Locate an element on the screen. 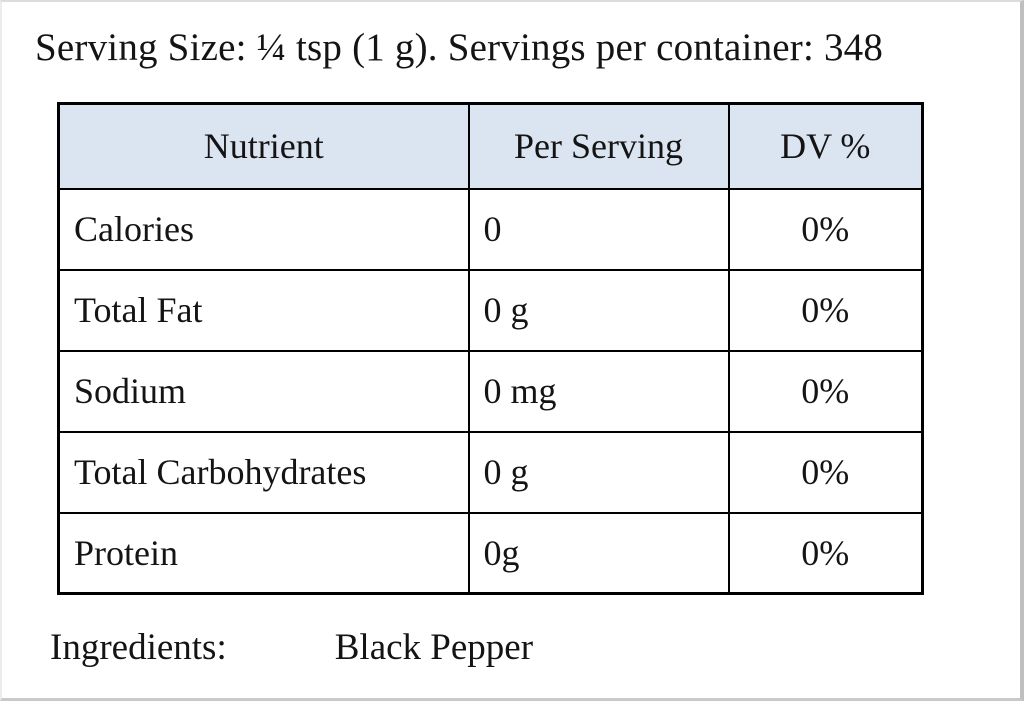 The height and width of the screenshot is (701, 1024). ingredients-value: Black Pepper is located at coordinates (434, 647).